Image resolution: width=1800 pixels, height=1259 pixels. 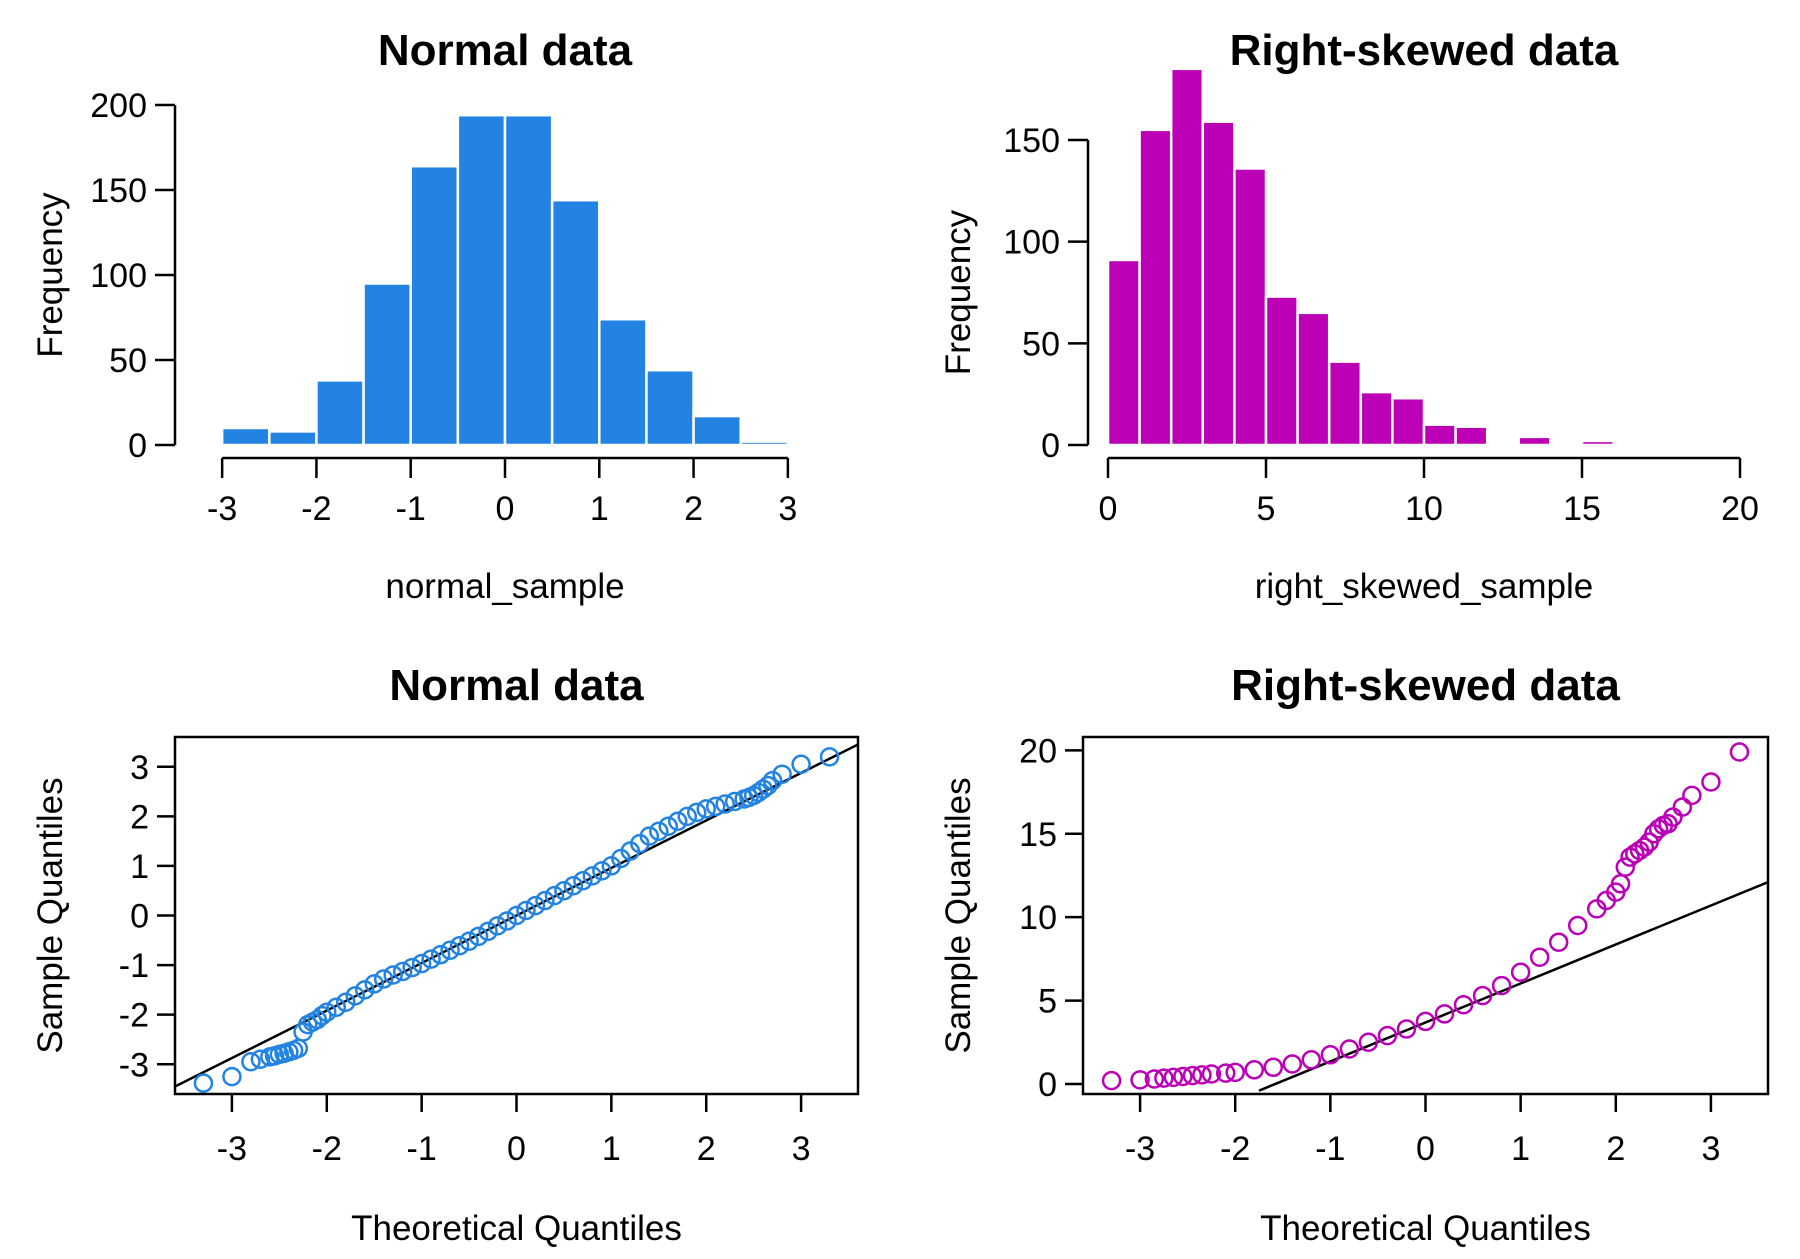 What do you see at coordinates (611, 1149) in the screenshot?
I see `x-tick-label: 1` at bounding box center [611, 1149].